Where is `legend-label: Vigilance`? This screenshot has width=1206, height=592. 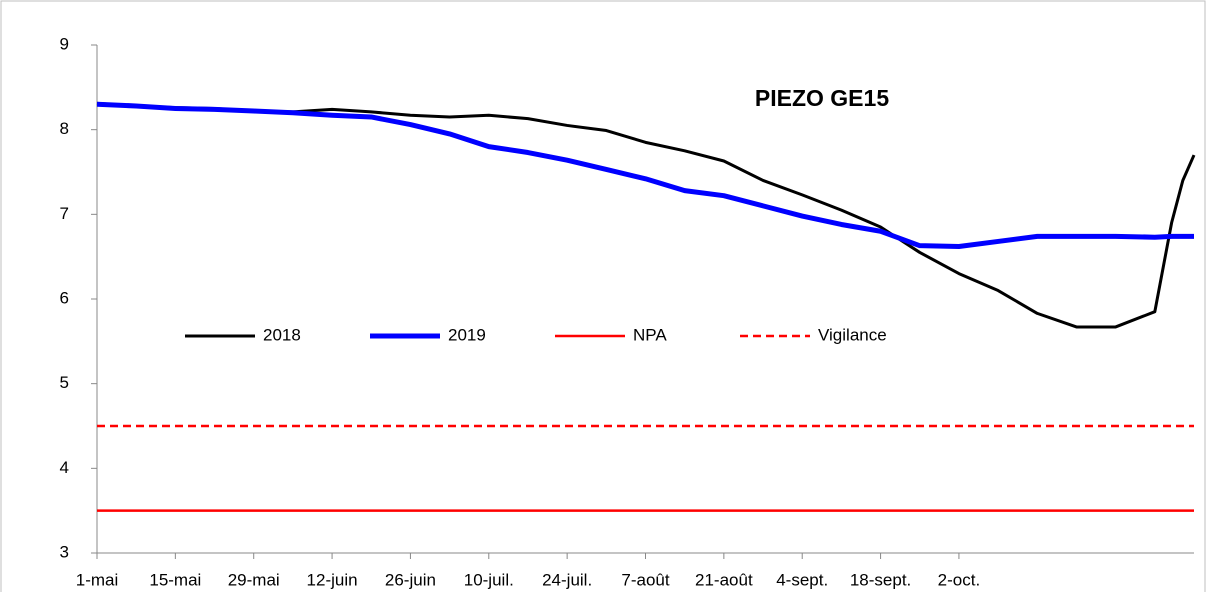 legend-label: Vigilance is located at coordinates (852, 334).